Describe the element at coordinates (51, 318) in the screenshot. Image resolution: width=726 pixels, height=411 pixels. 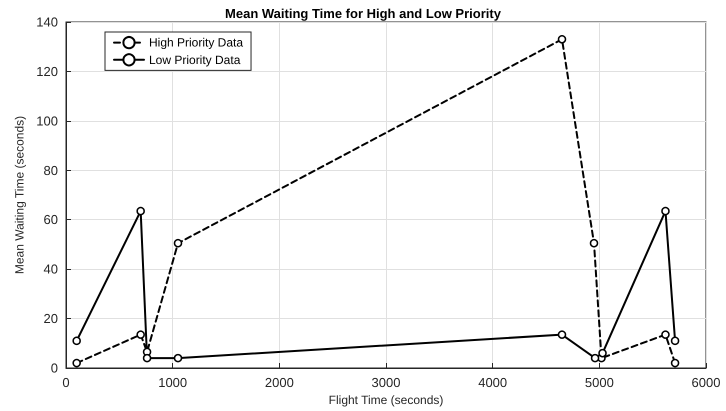
I see `y-tick-label: 20` at that location.